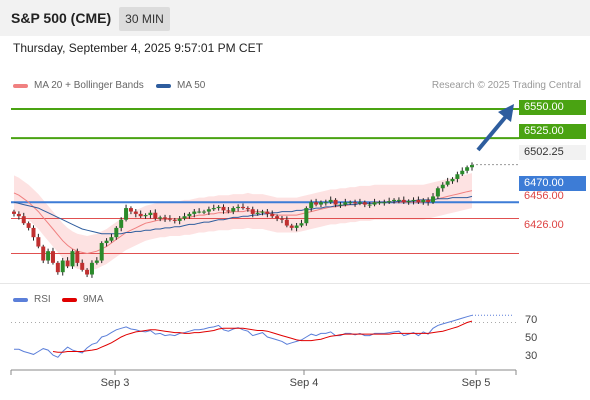 The height and width of the screenshot is (400, 590). Describe the element at coordinates (552, 152) in the screenshot. I see `last-price-label: 6502.25` at that location.